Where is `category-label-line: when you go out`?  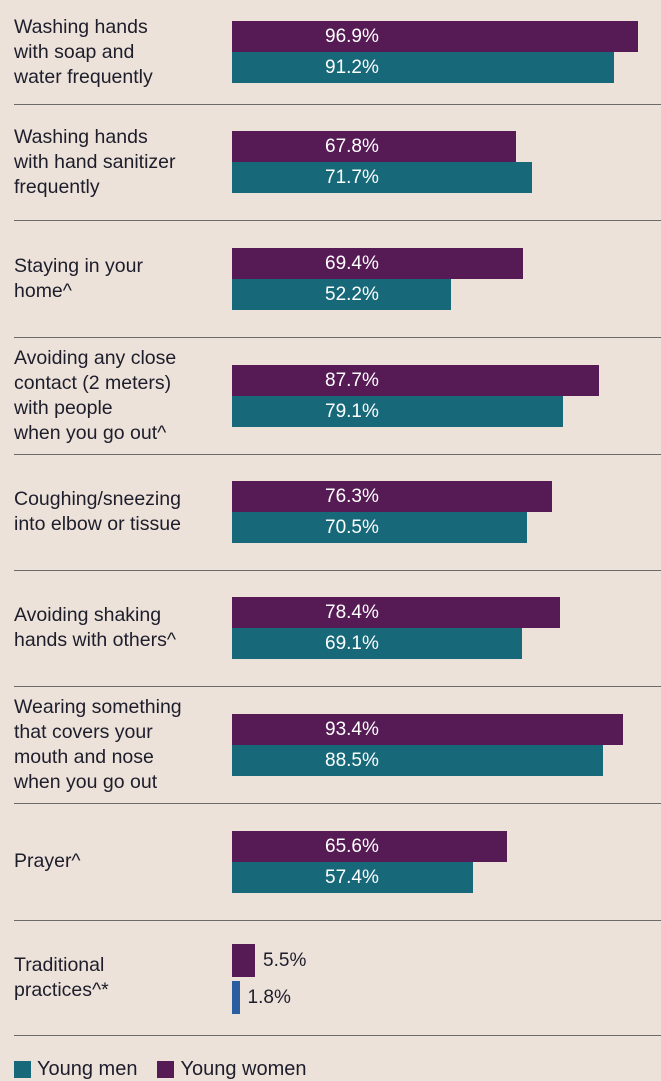 category-label-line: when you go out is located at coordinates (86, 781).